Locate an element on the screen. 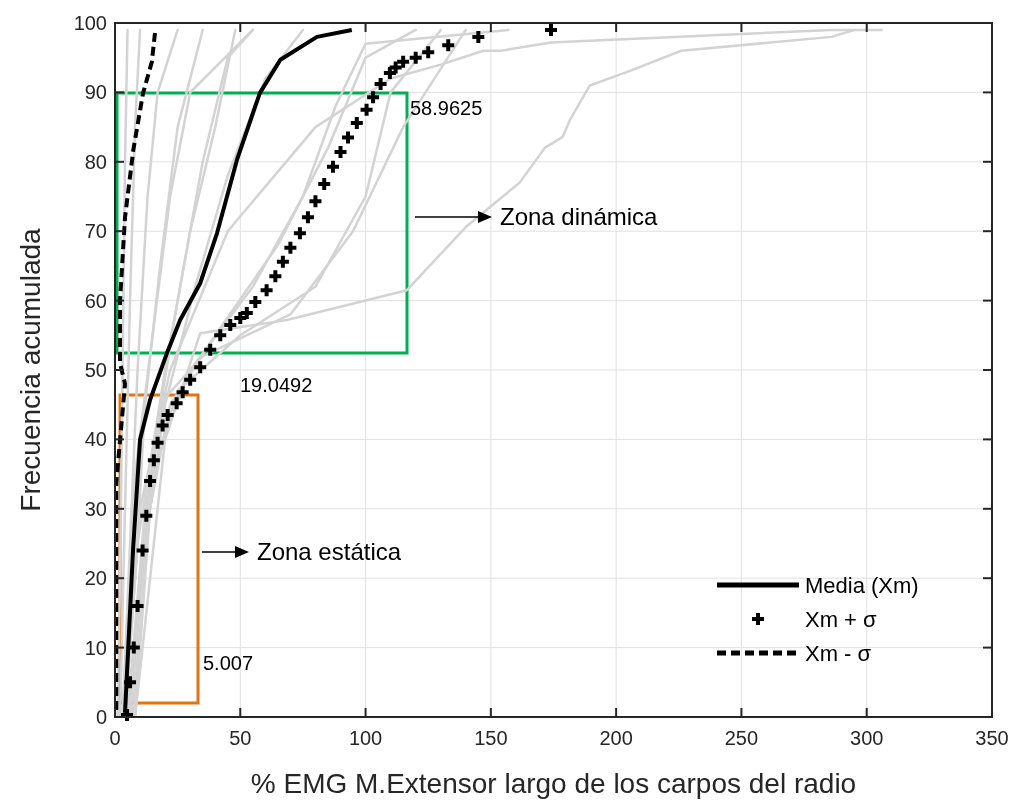 Image resolution: width=1019 pixels, height=810 pixels. x-tick-label: 350 is located at coordinates (992, 738).